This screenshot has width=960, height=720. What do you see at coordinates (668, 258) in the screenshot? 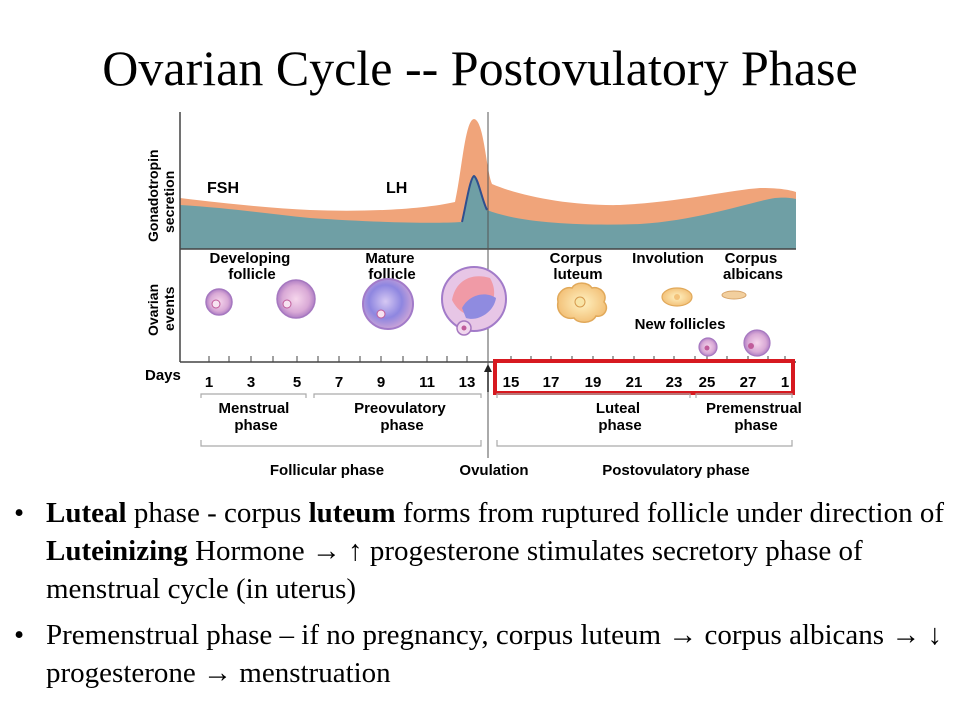
I see `involution-label: Involution` at bounding box center [668, 258].